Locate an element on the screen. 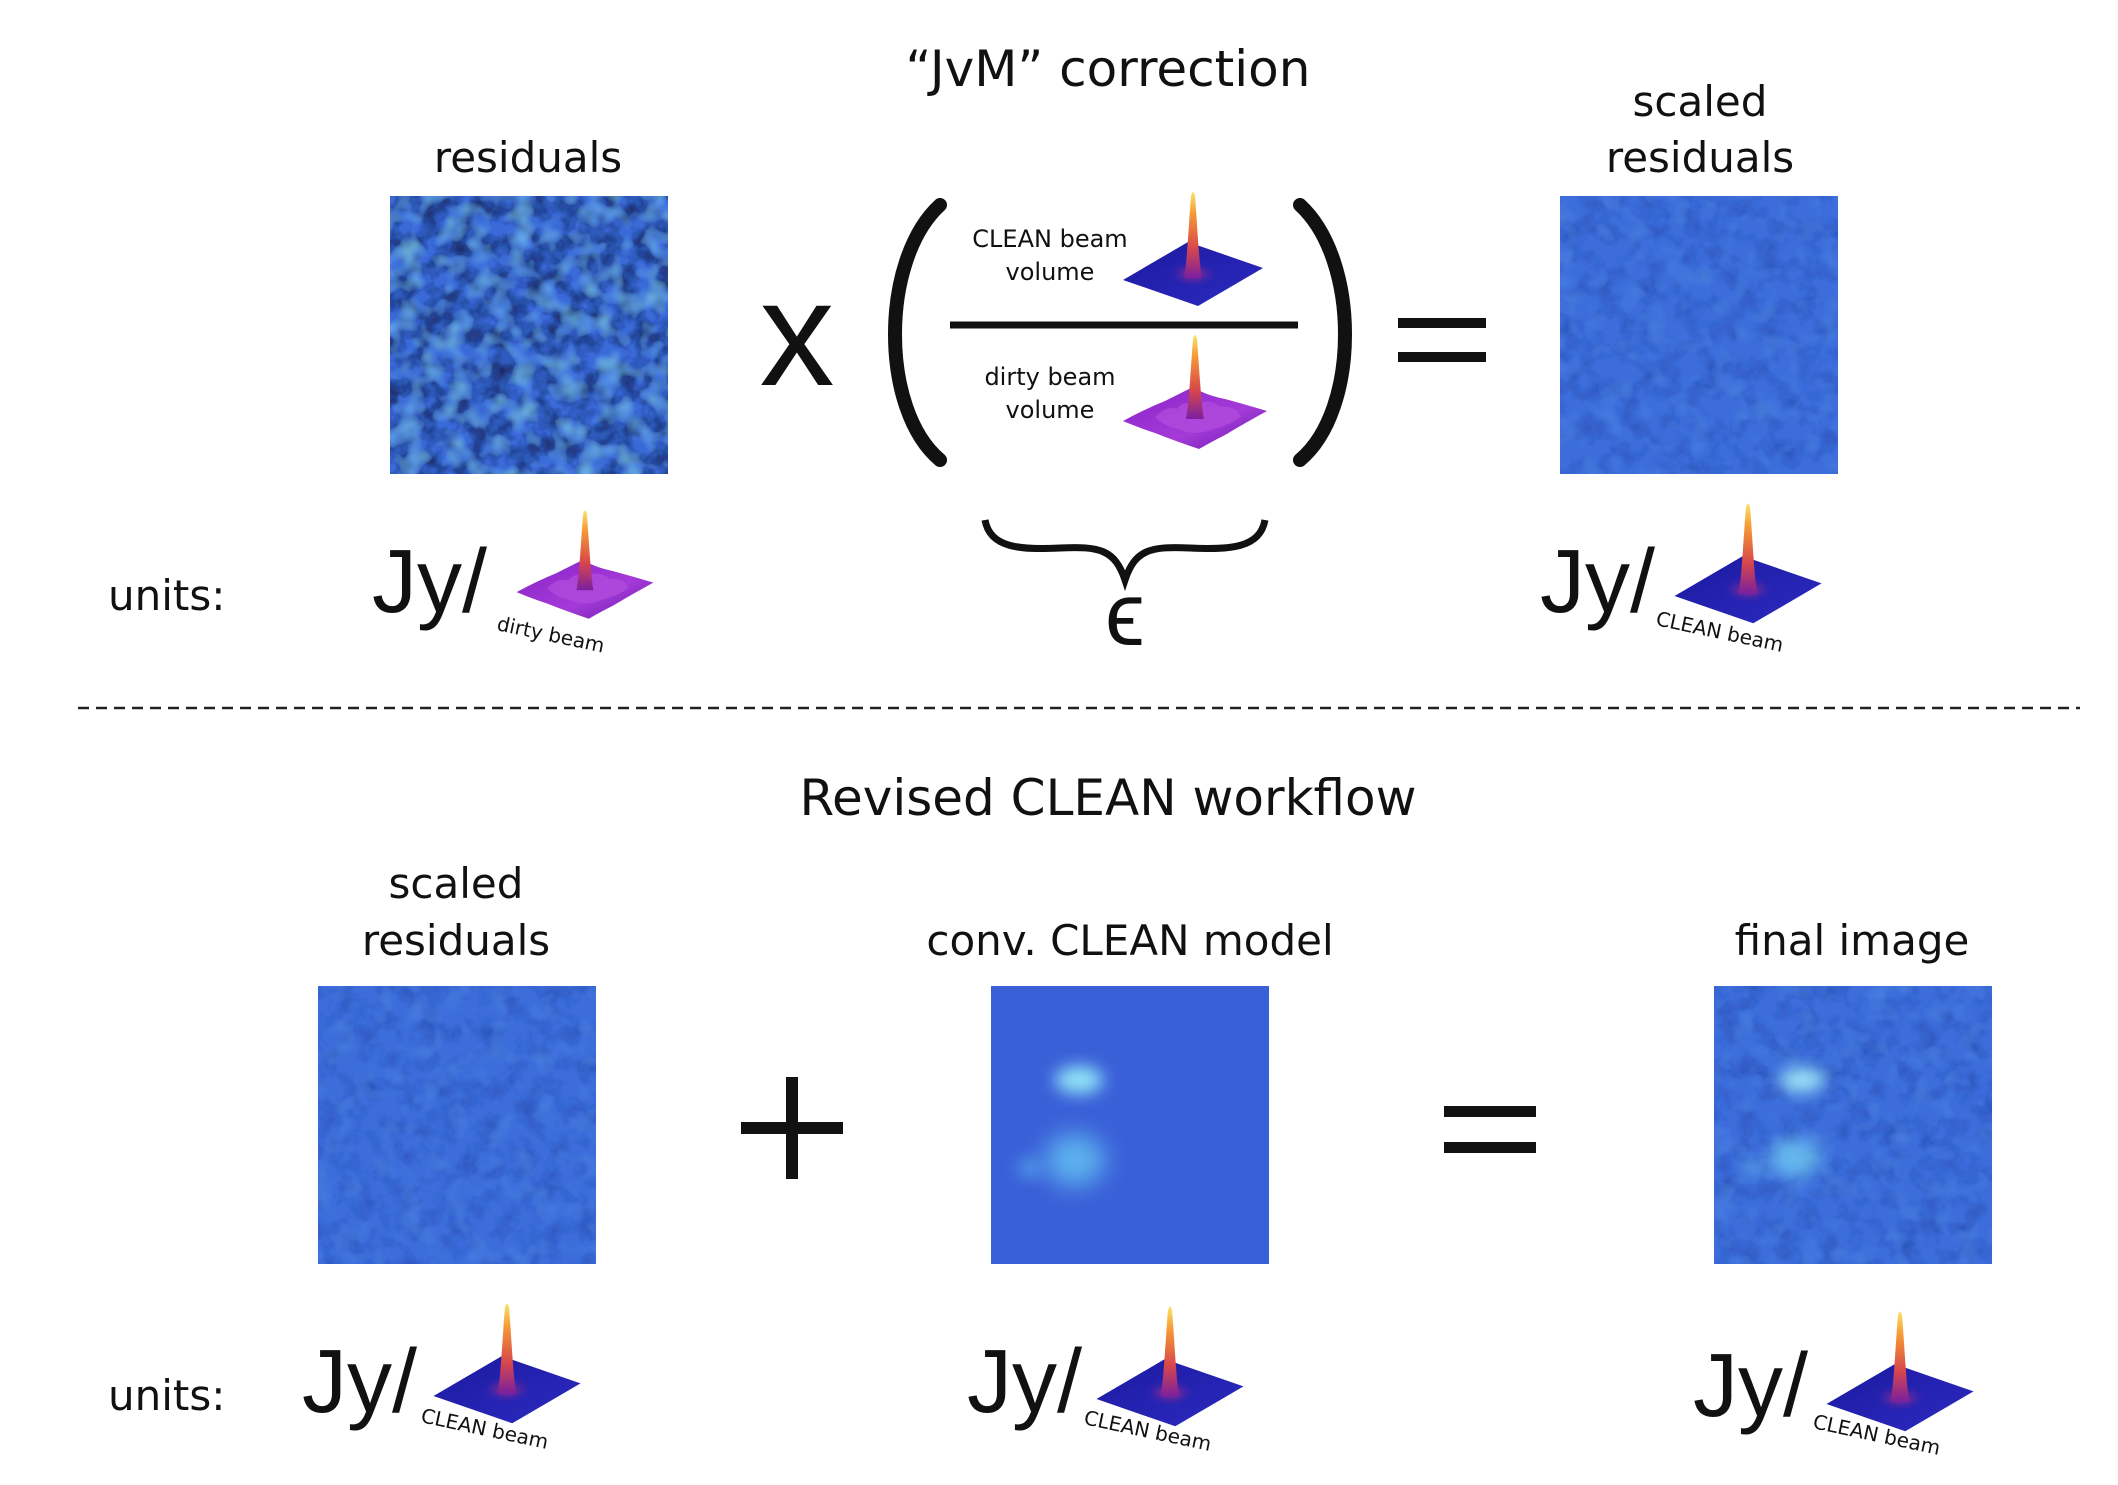 This screenshot has width=2118, height=1485. numerator-line-1: CLEAN beam is located at coordinates (1049, 239).